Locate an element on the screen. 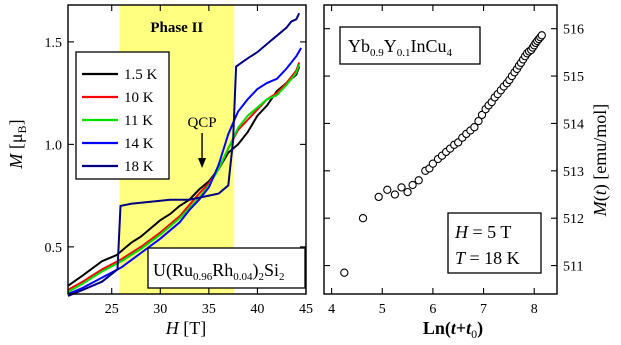  legend-entry-2: 11 K is located at coordinates (138, 121).